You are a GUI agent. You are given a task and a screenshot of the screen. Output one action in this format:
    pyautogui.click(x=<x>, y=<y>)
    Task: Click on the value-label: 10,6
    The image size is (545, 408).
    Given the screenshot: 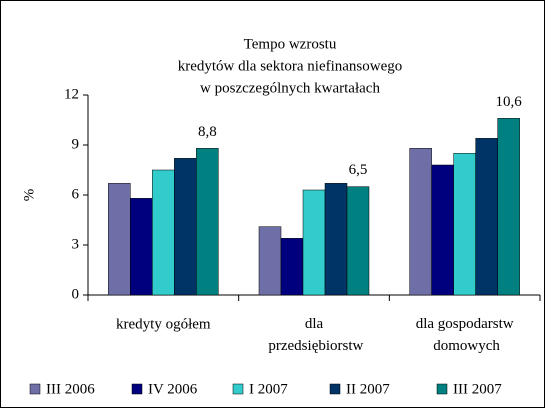 What is the action you would take?
    pyautogui.click(x=509, y=102)
    